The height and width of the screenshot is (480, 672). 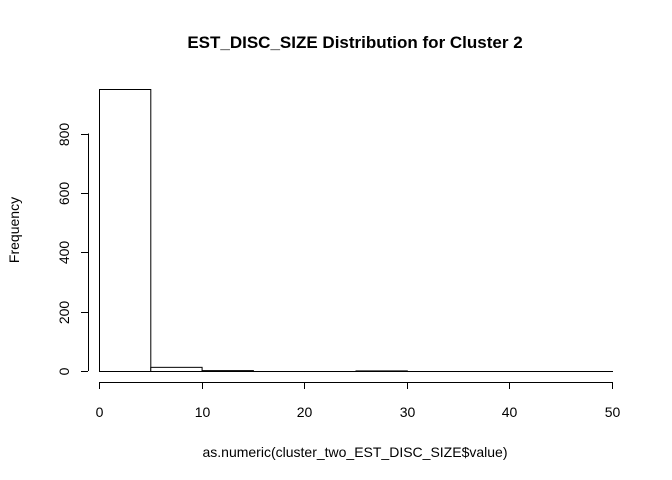 I want to click on y-tick-label-3: 600, so click(x=64, y=194).